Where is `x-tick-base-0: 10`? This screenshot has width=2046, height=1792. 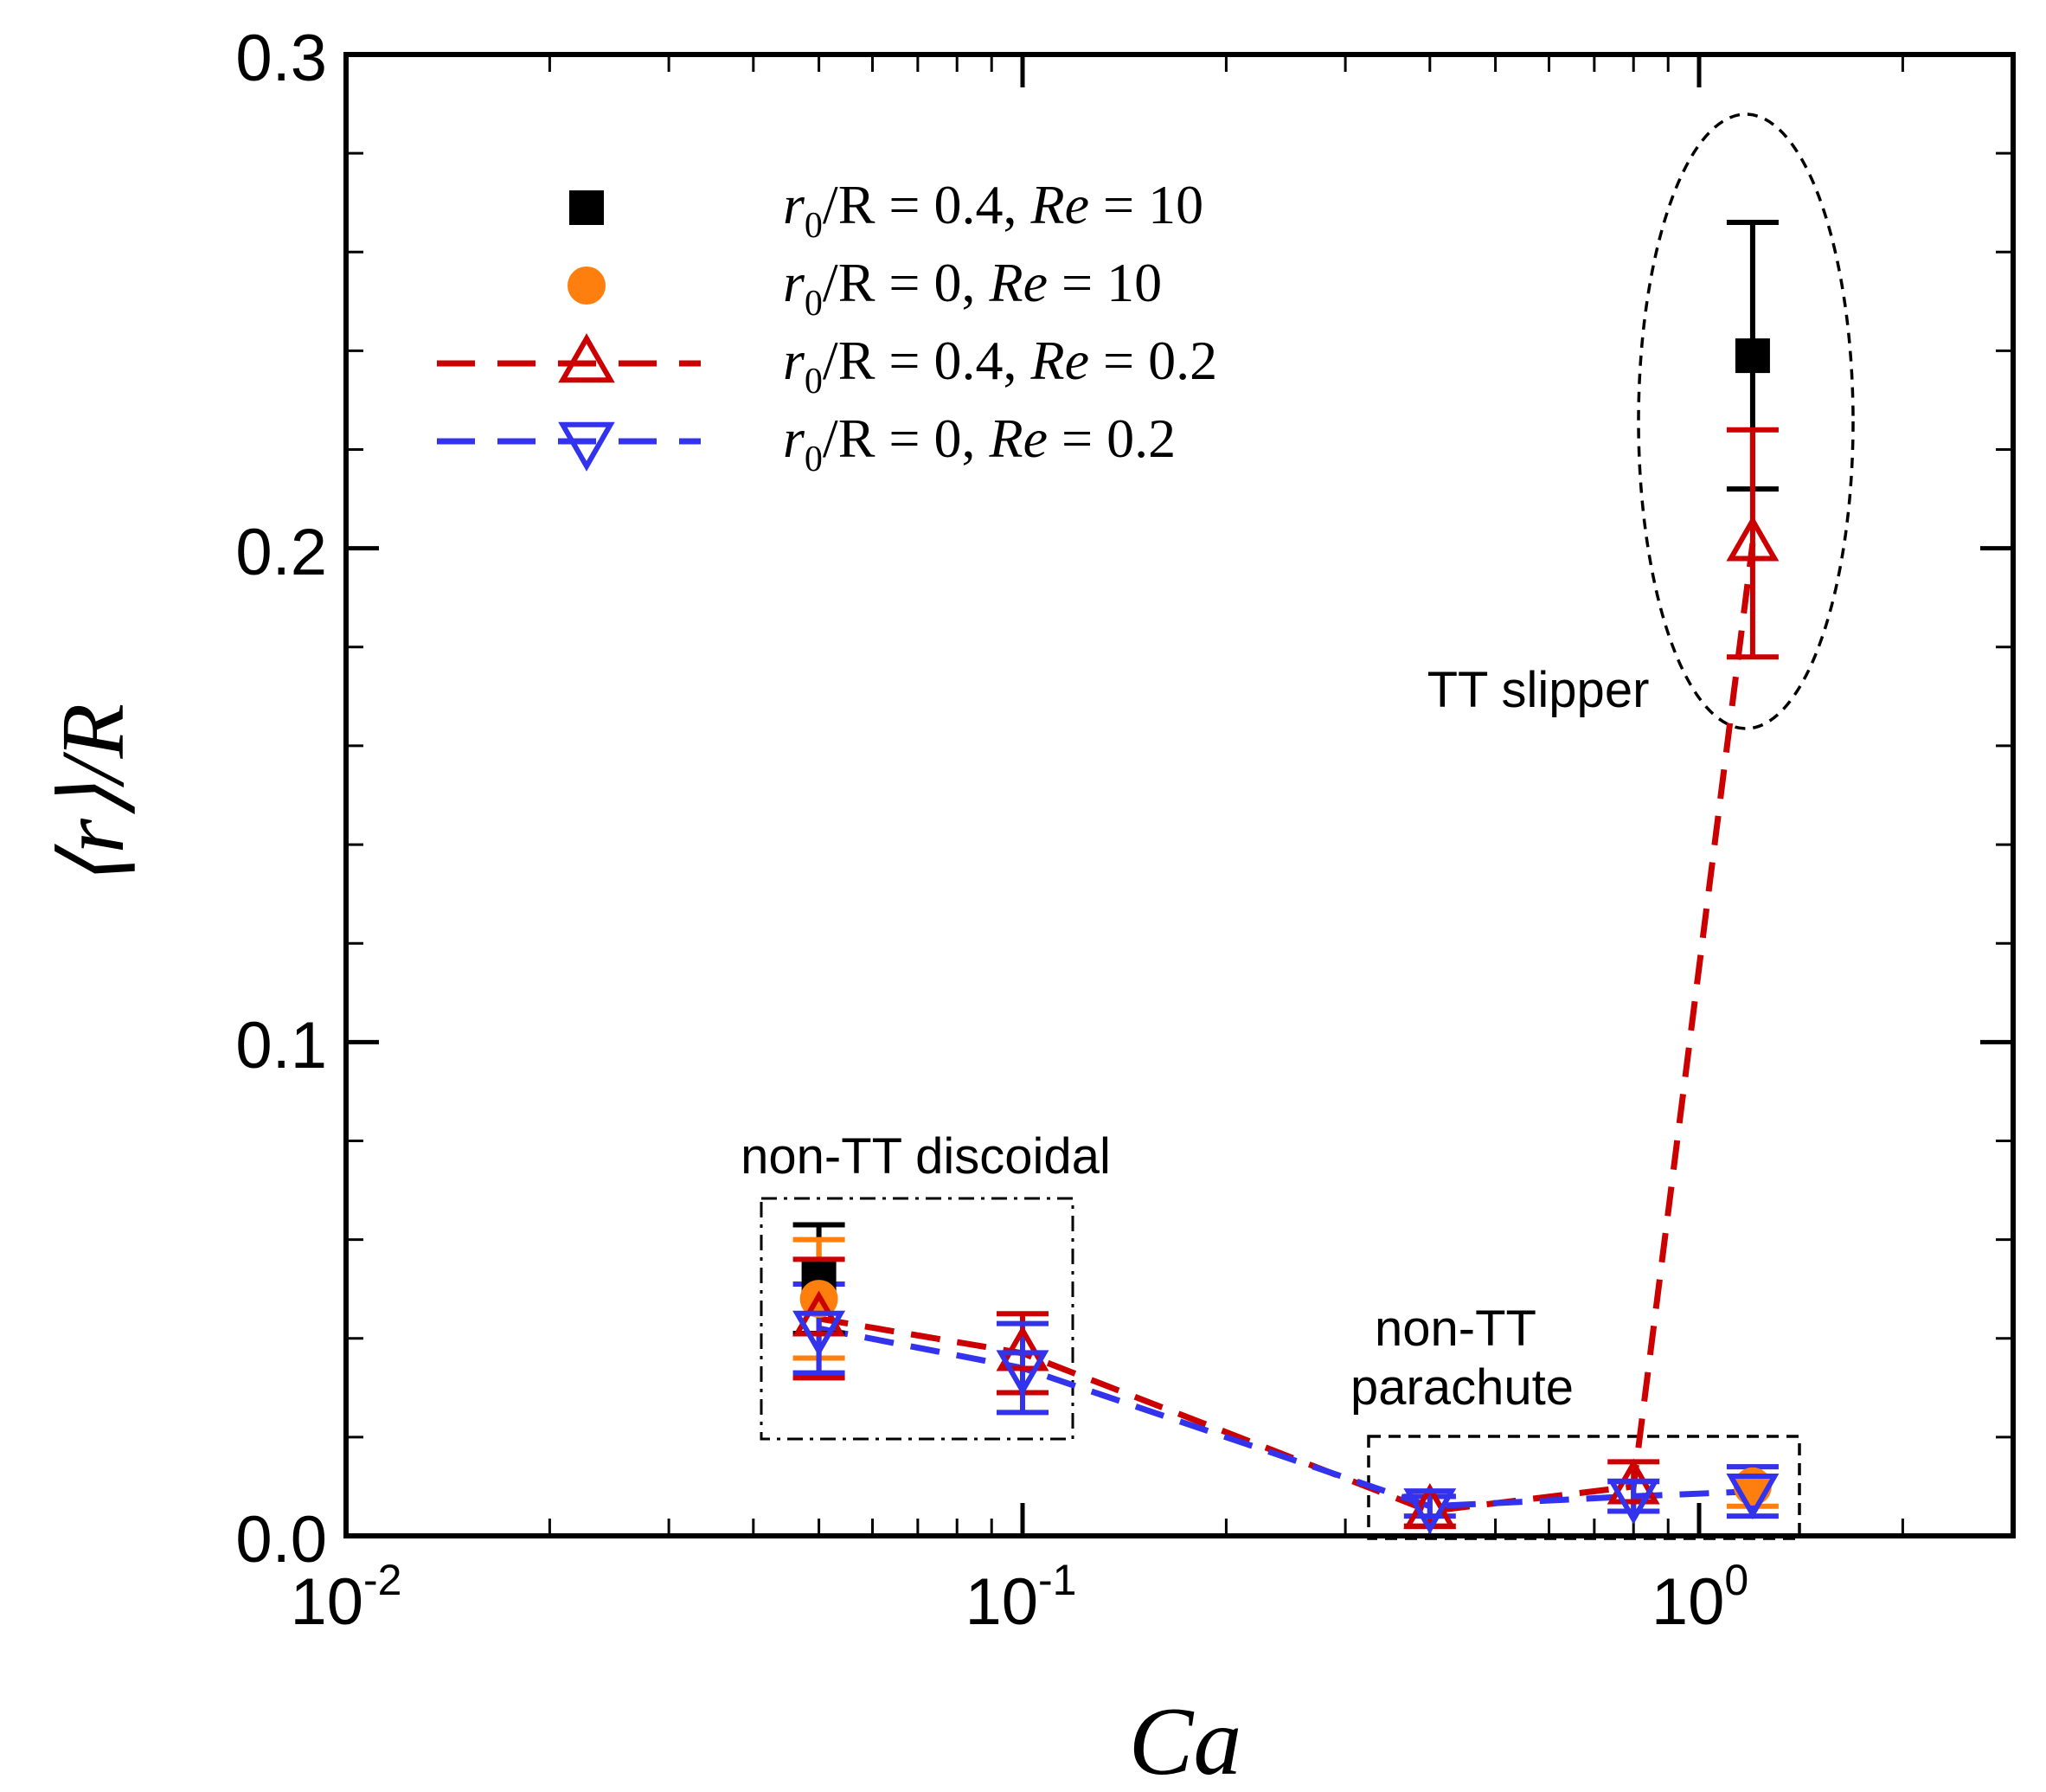 x-tick-base-0: 10 is located at coordinates (326, 1602).